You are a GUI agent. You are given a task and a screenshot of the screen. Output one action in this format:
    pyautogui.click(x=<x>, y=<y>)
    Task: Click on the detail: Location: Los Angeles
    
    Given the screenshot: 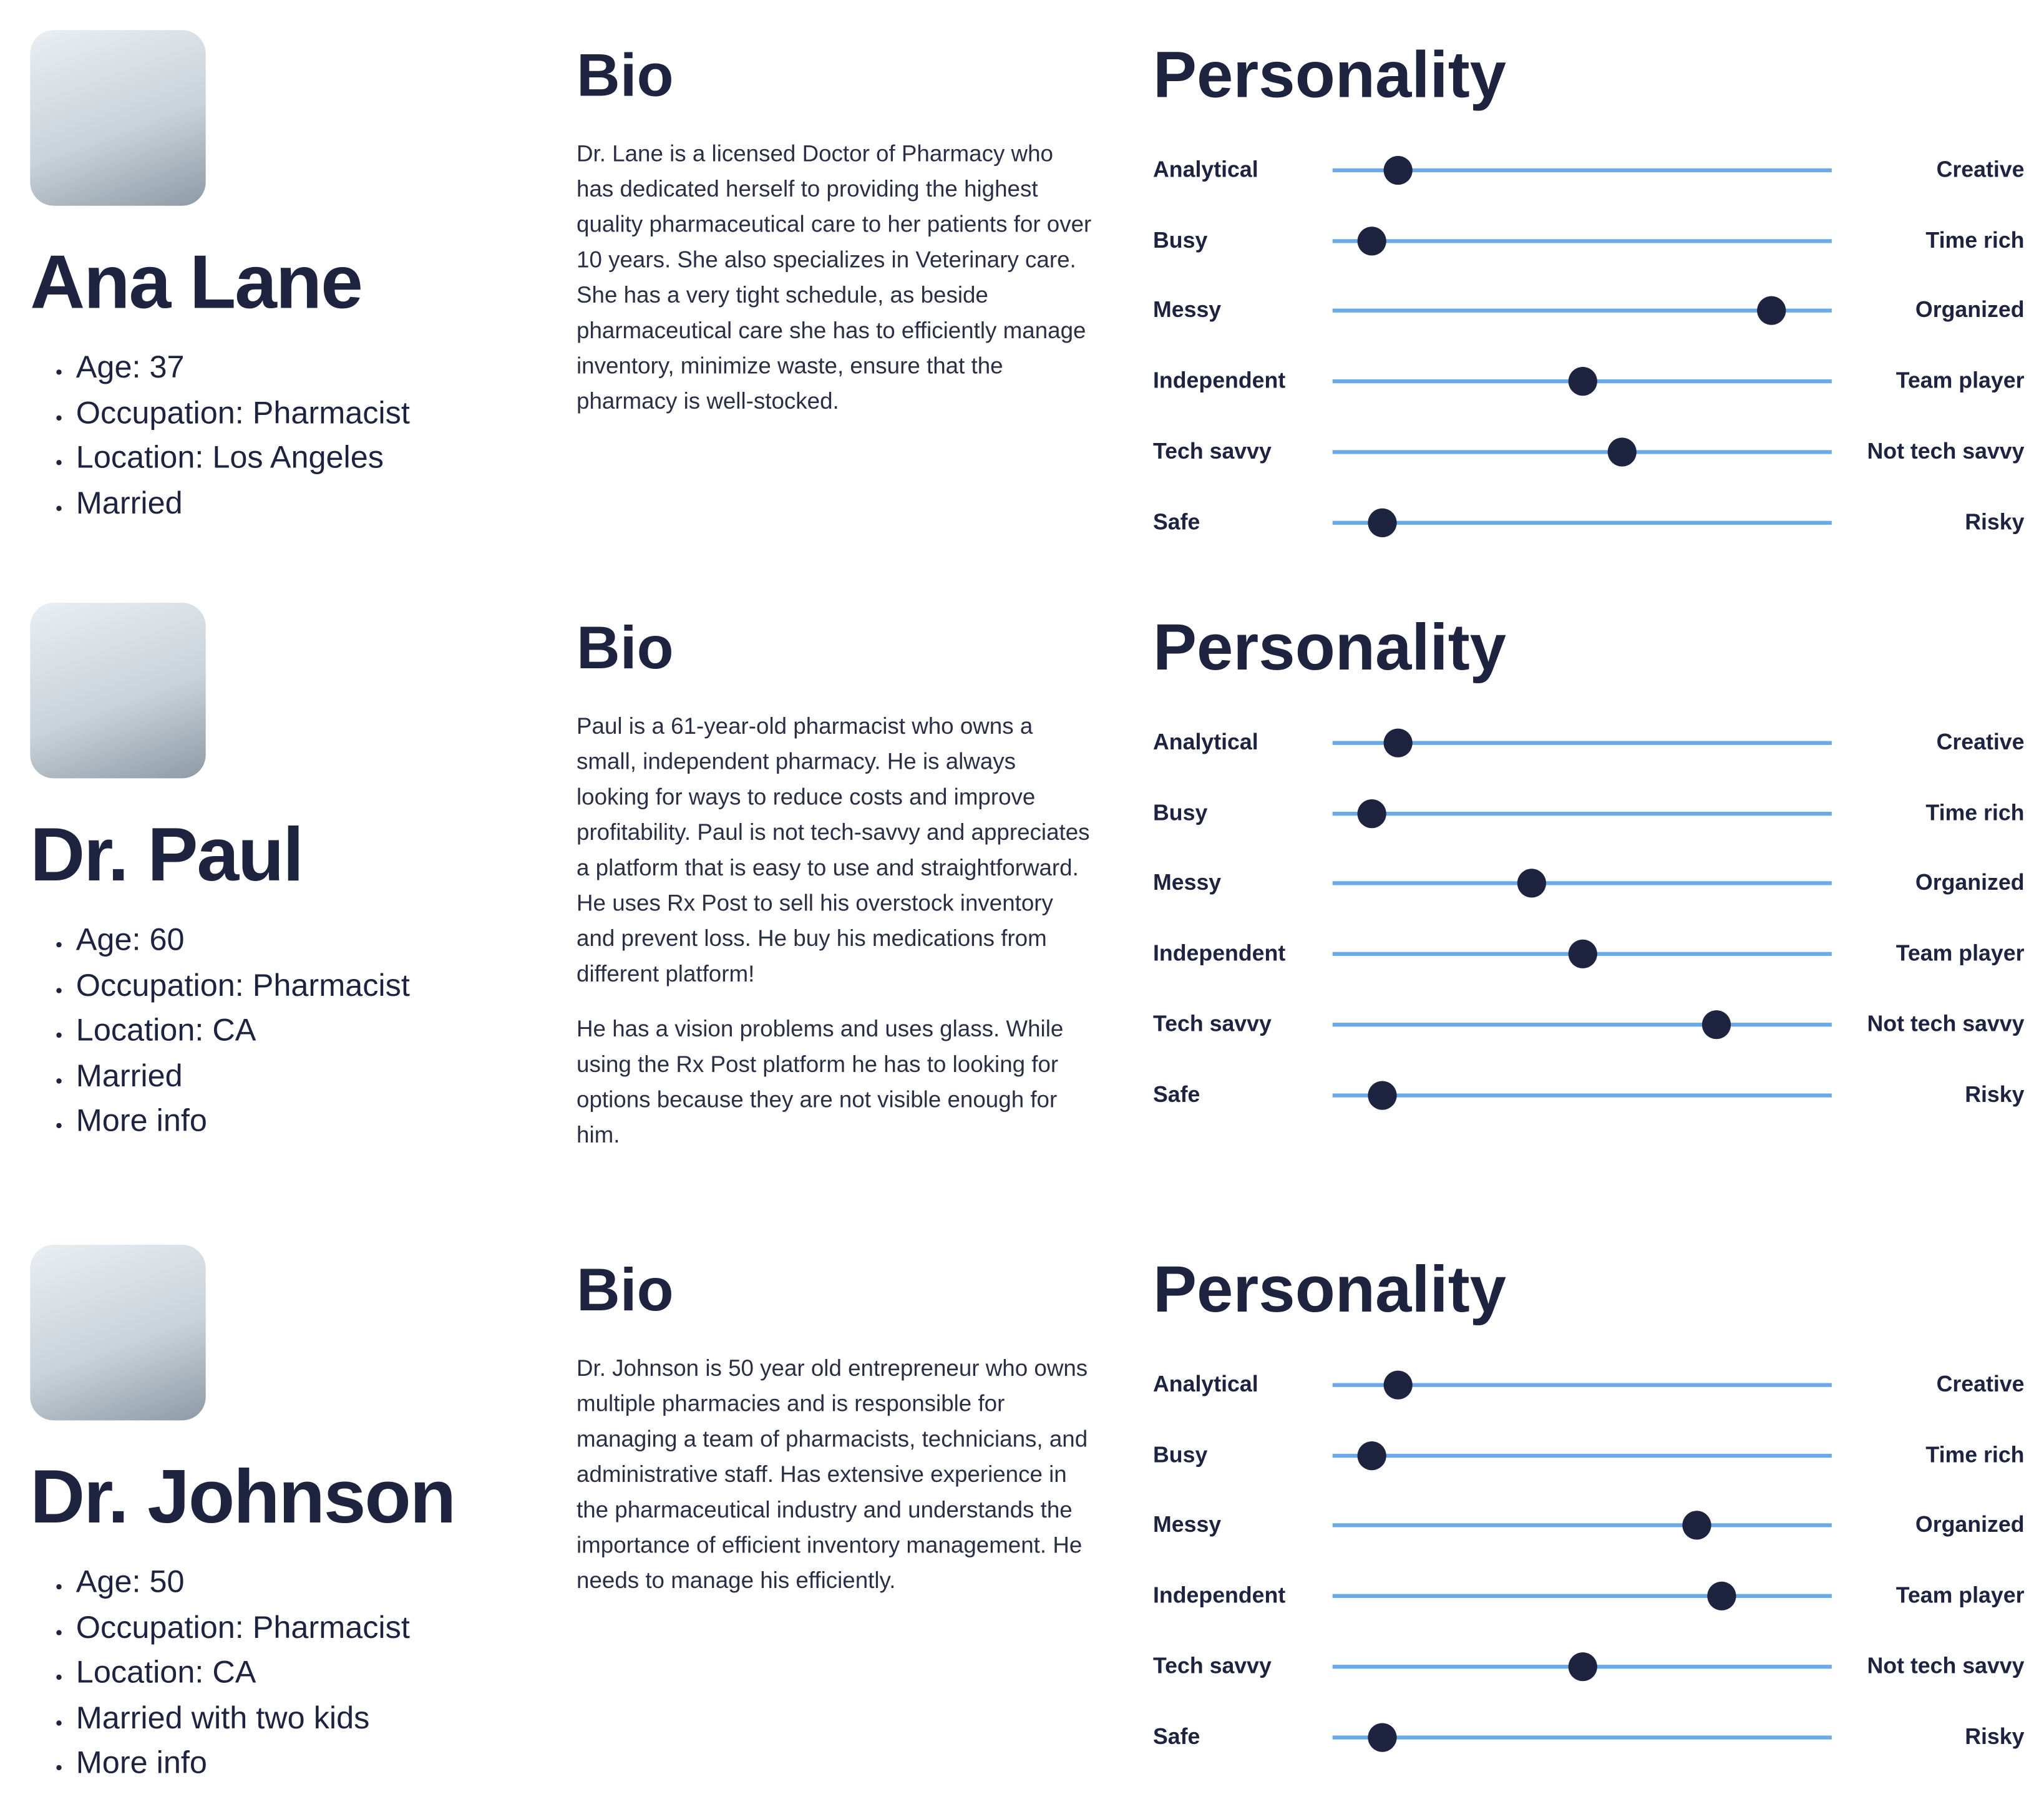 What is the action you would take?
    pyautogui.click(x=243, y=458)
    